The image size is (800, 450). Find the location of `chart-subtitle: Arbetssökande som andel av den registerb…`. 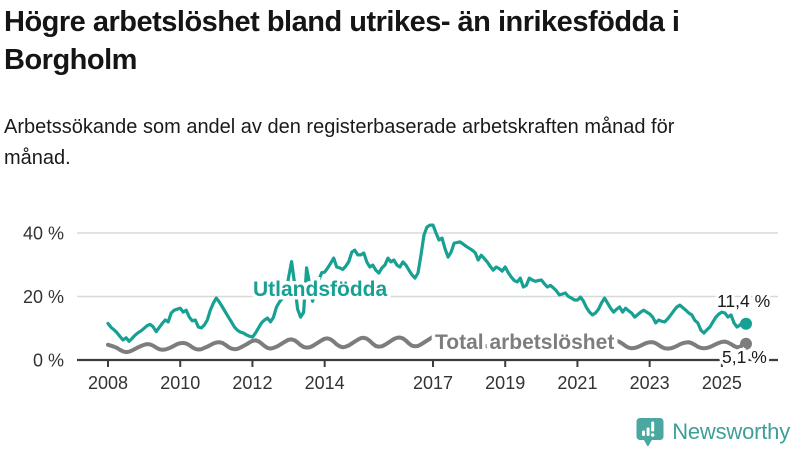

chart-subtitle: Arbetssökande som andel av den registerb… is located at coordinates (339, 142).